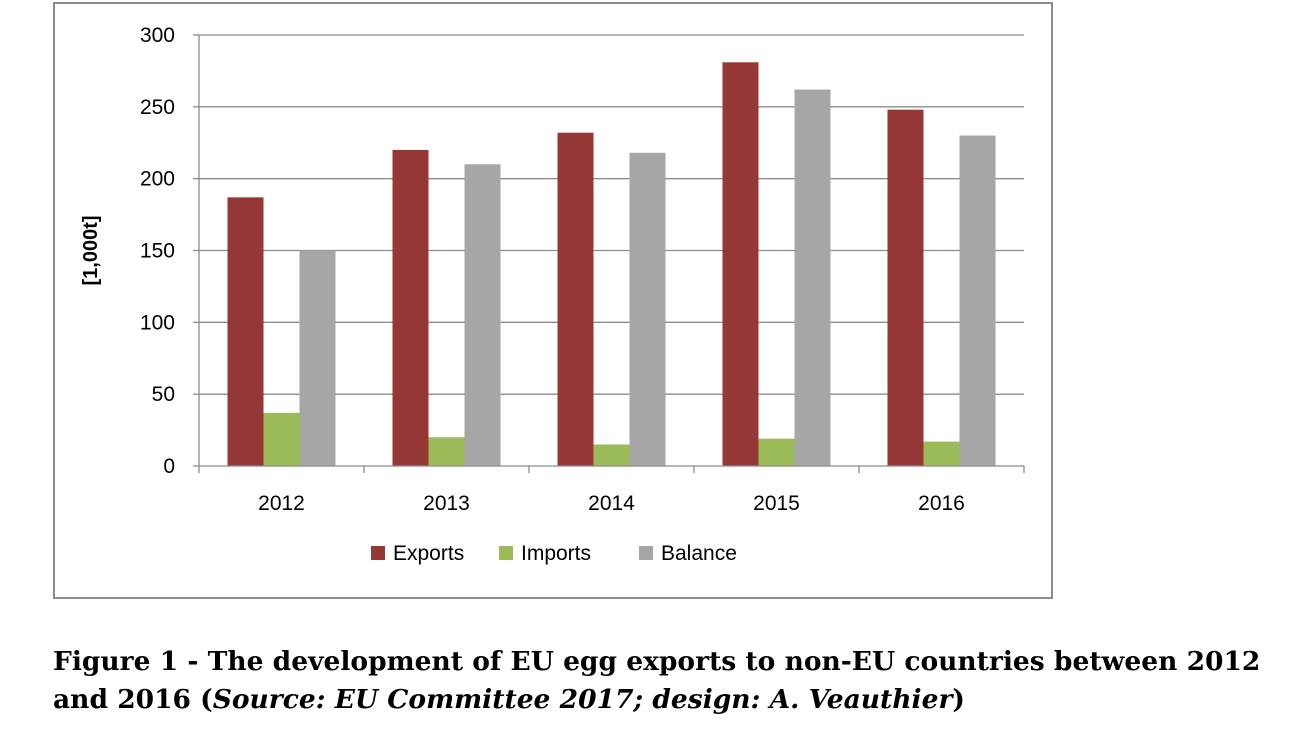  Describe the element at coordinates (133, 699) in the screenshot. I see `caption-line-2-start: and 2016 (` at that location.